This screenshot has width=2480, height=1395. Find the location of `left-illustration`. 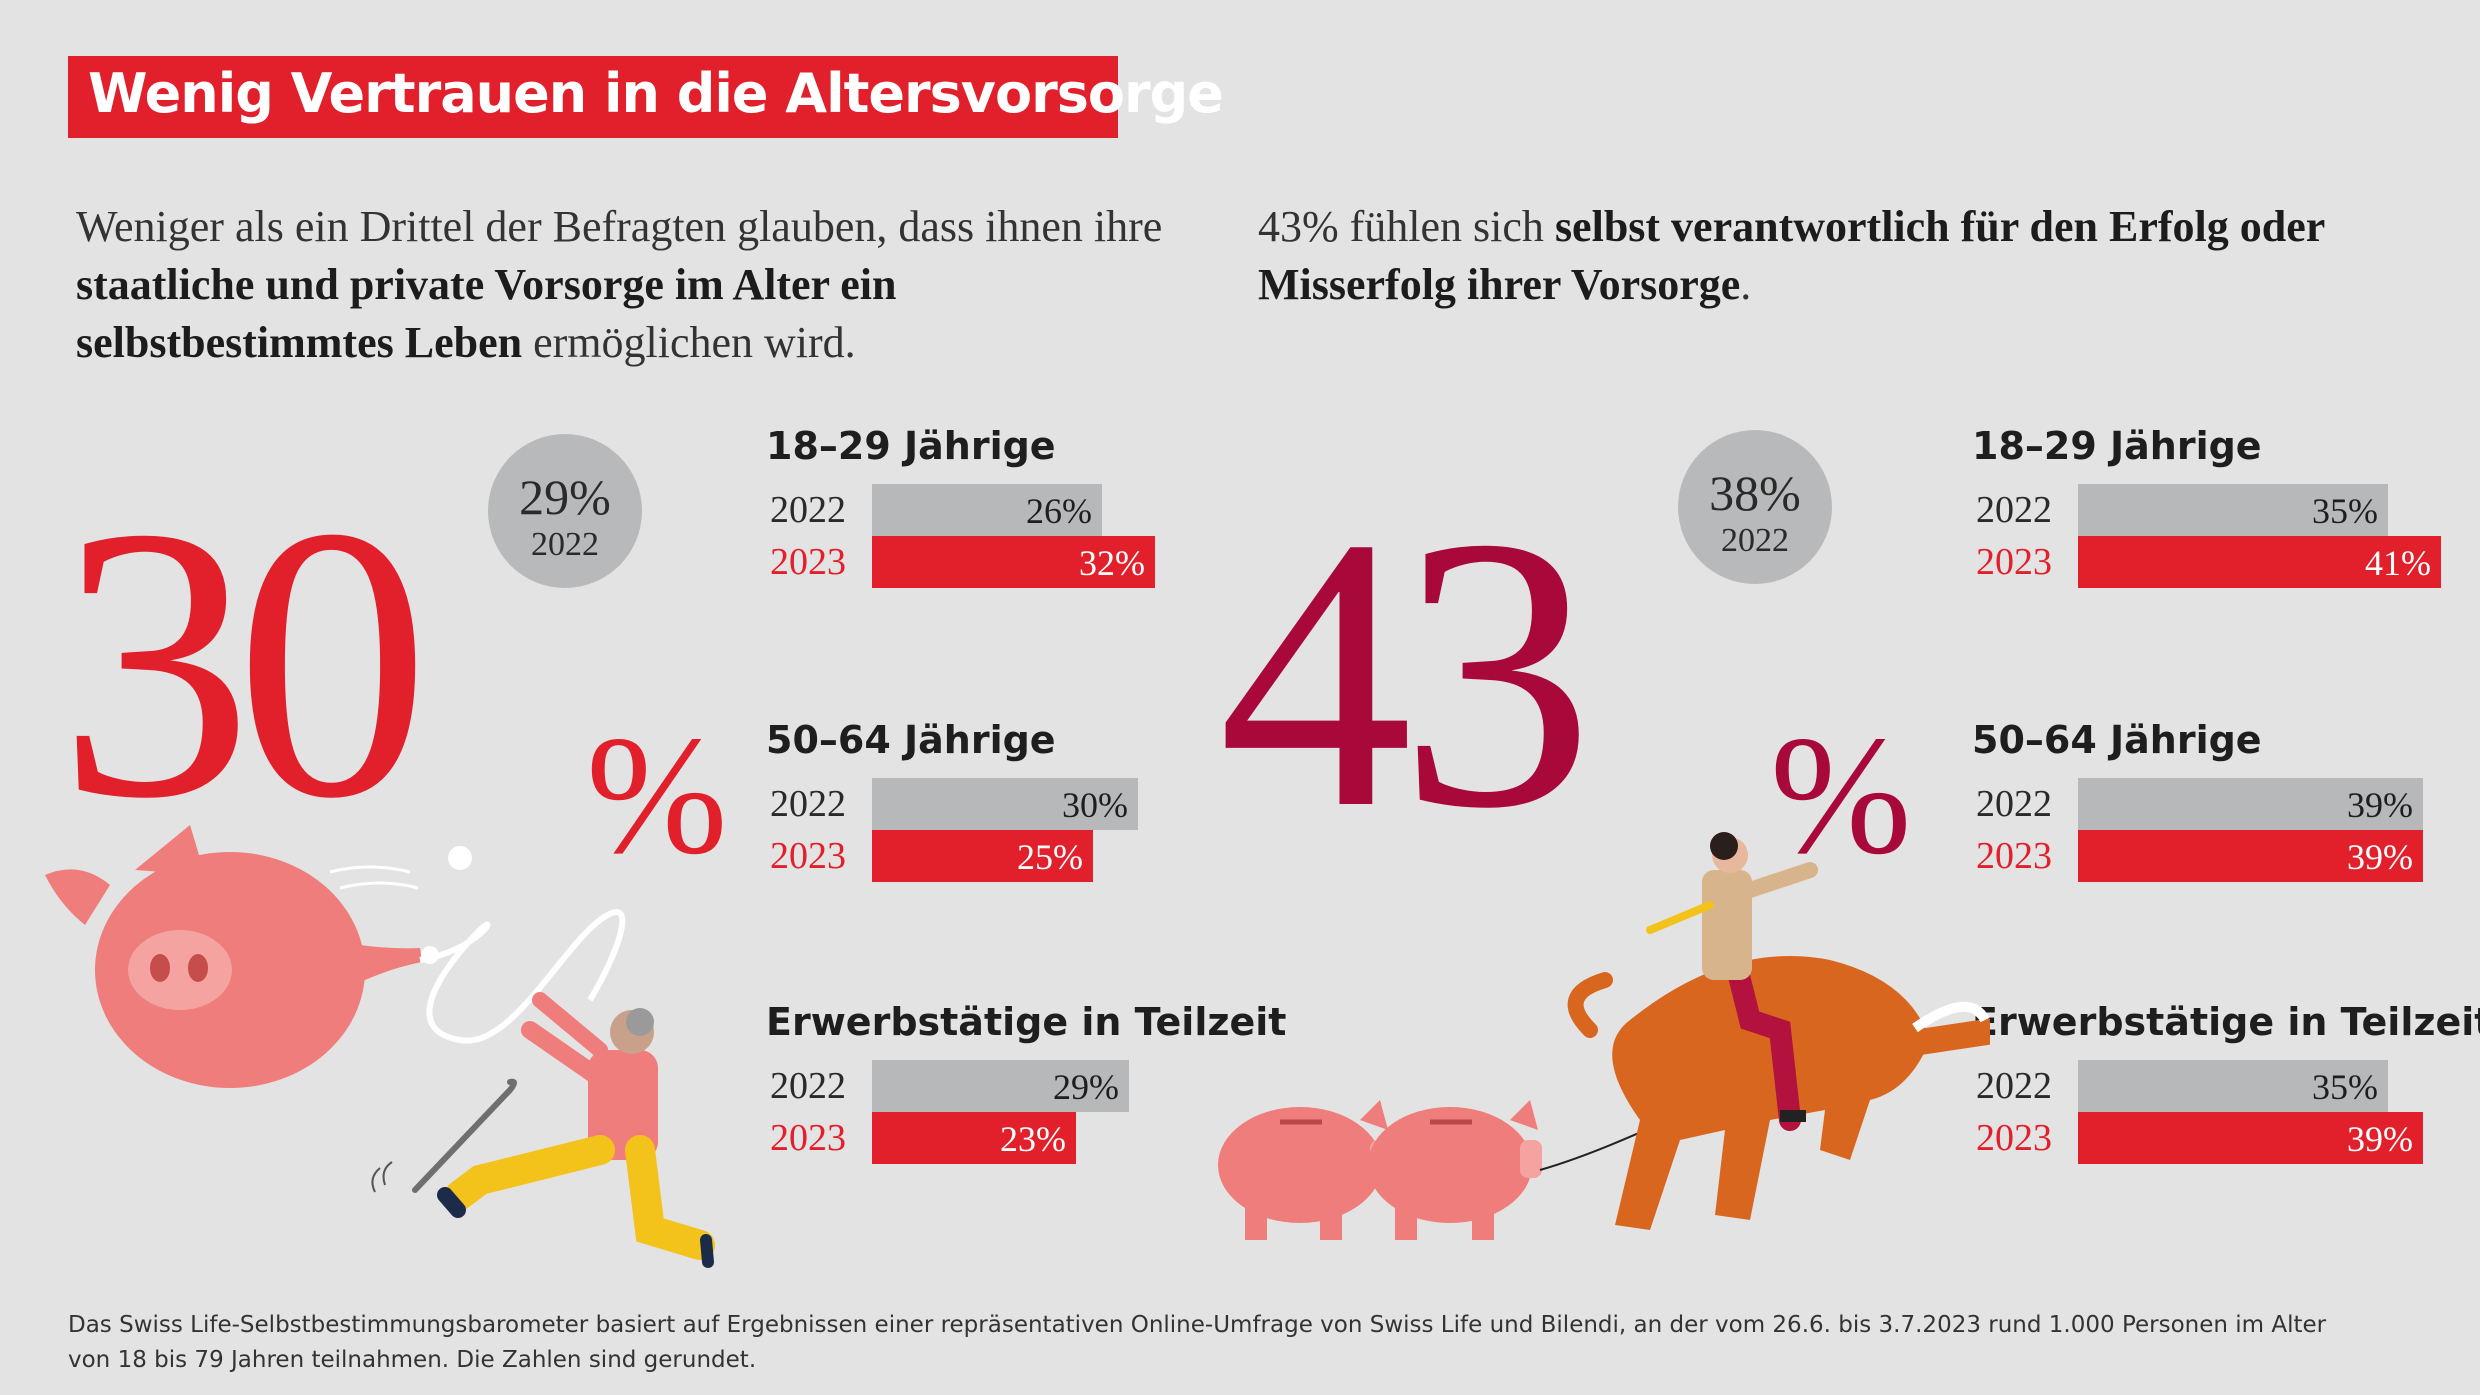

left-illustration is located at coordinates (380, 1046).